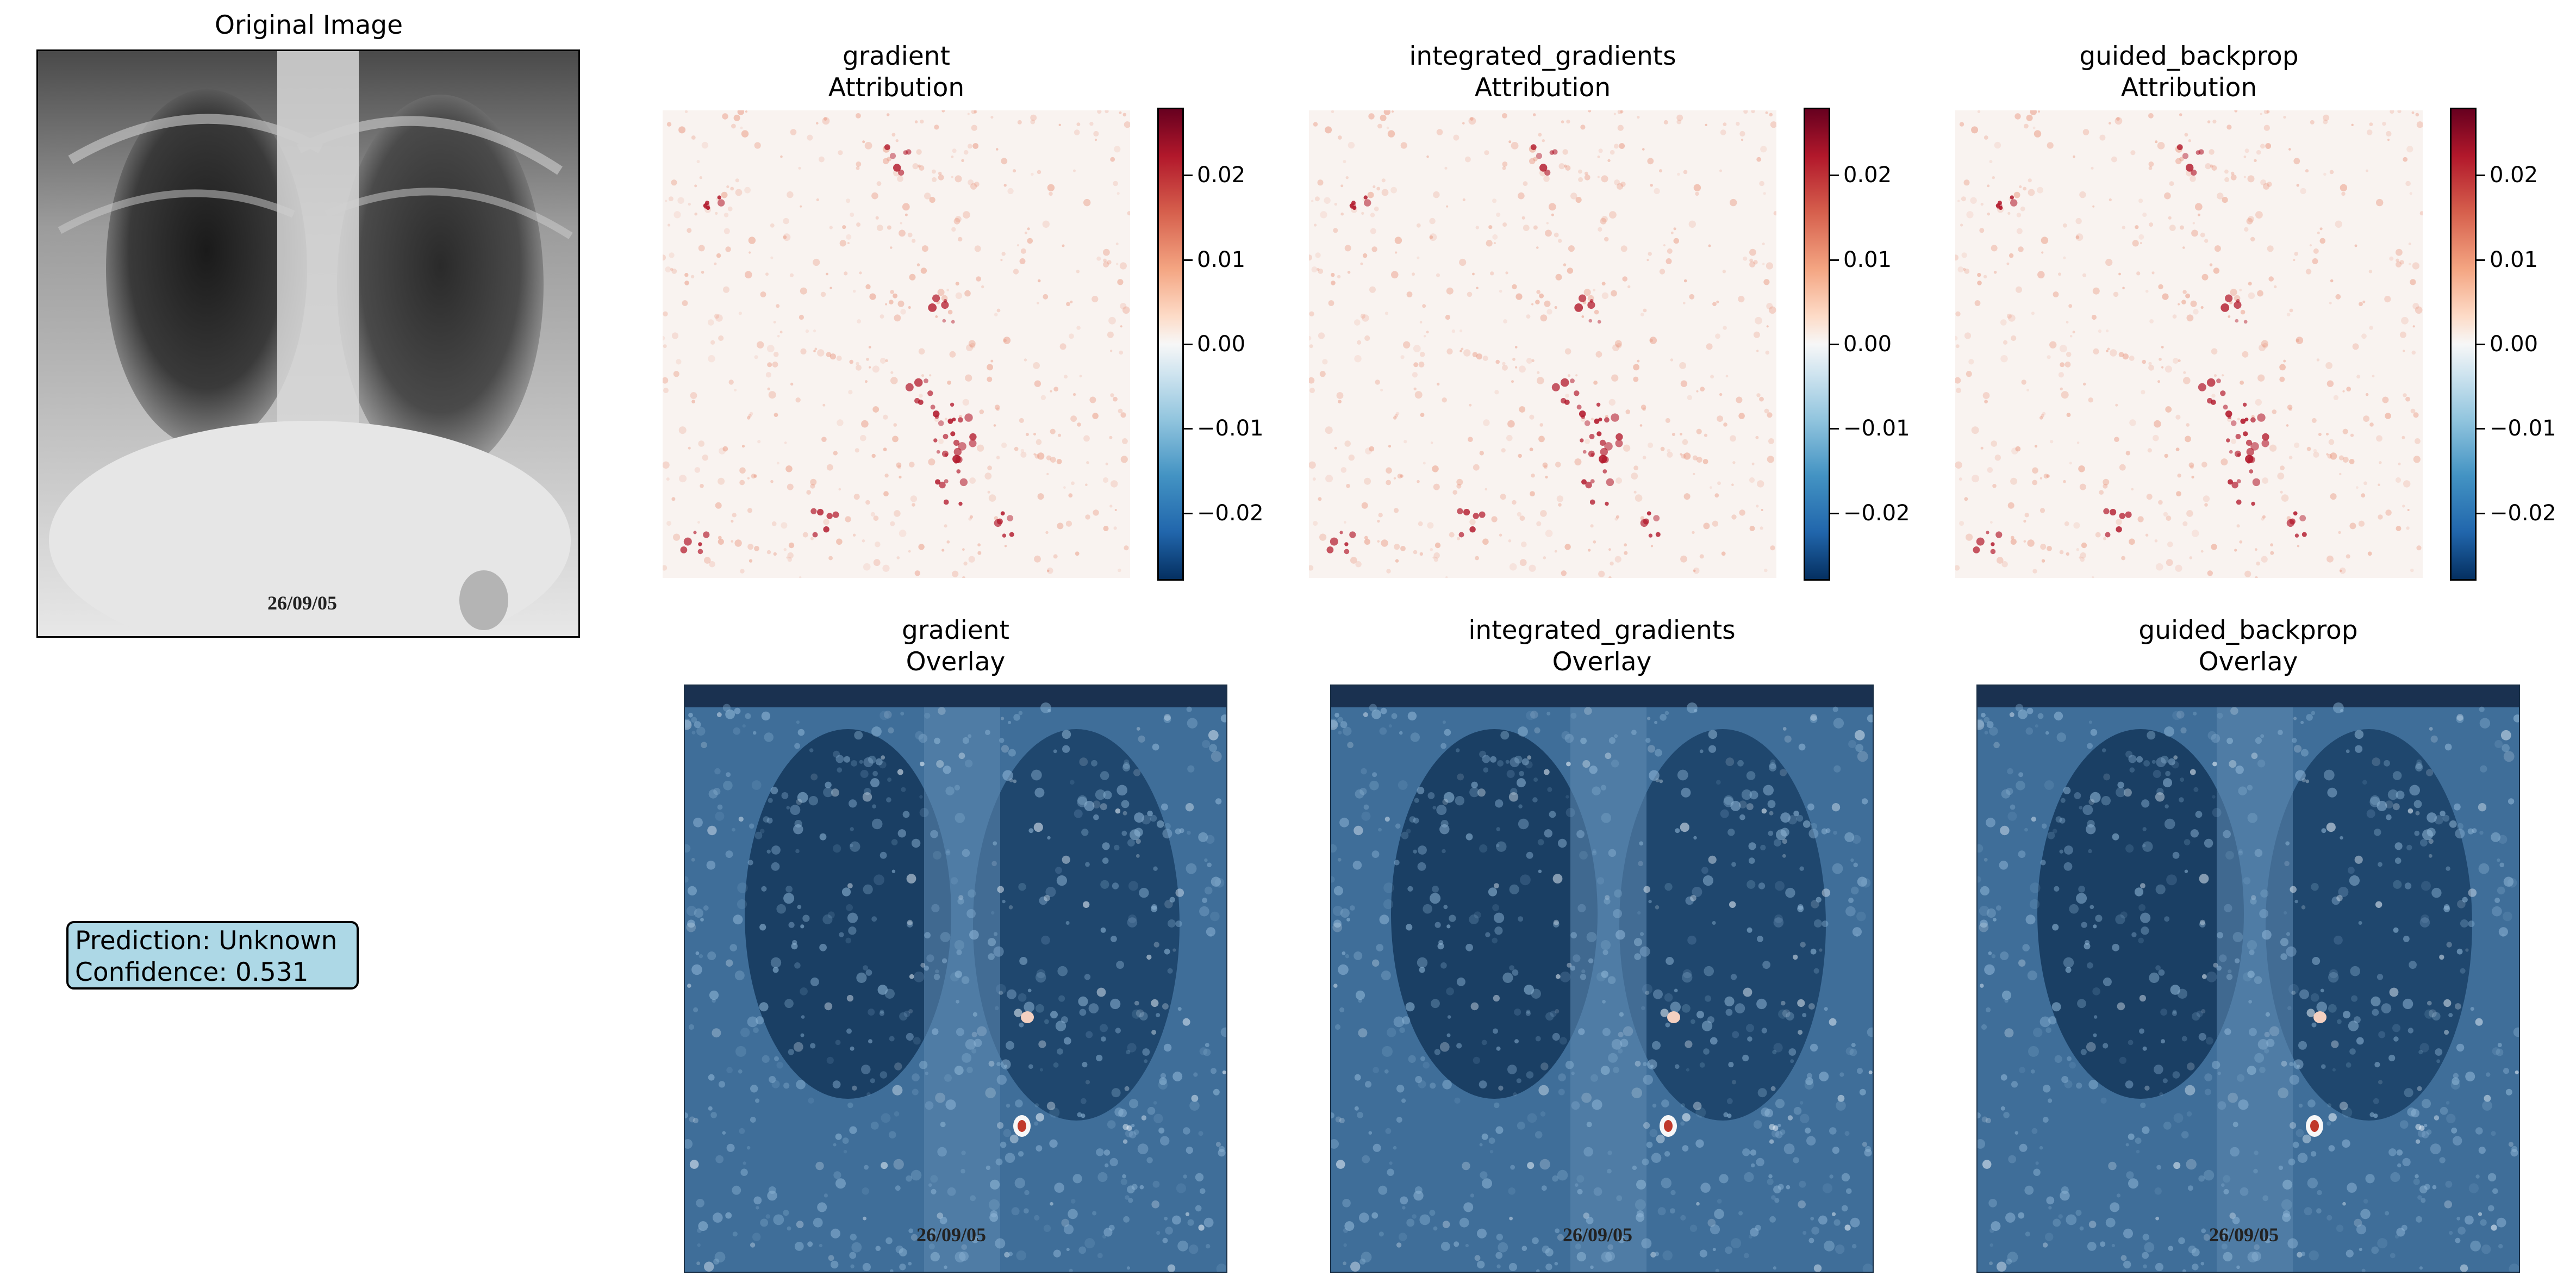 The width and height of the screenshot is (2576, 1288). What do you see at coordinates (2244, 1235) in the screenshot?
I see `overlay-date-stamp-2: 26/09/05` at bounding box center [2244, 1235].